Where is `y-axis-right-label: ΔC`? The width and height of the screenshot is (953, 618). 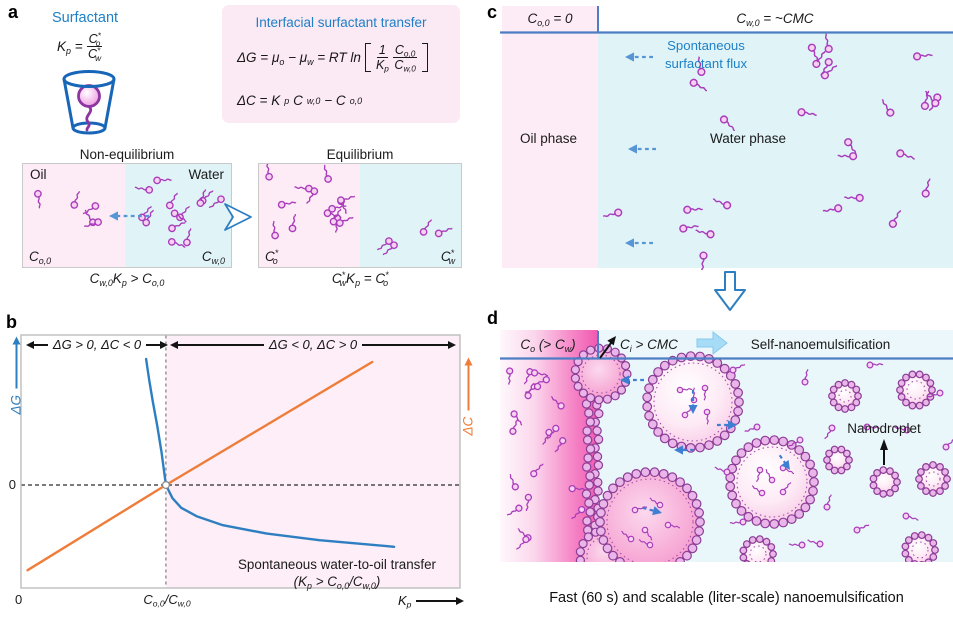
y-axis-right-label: ΔC is located at coordinates (468, 397).